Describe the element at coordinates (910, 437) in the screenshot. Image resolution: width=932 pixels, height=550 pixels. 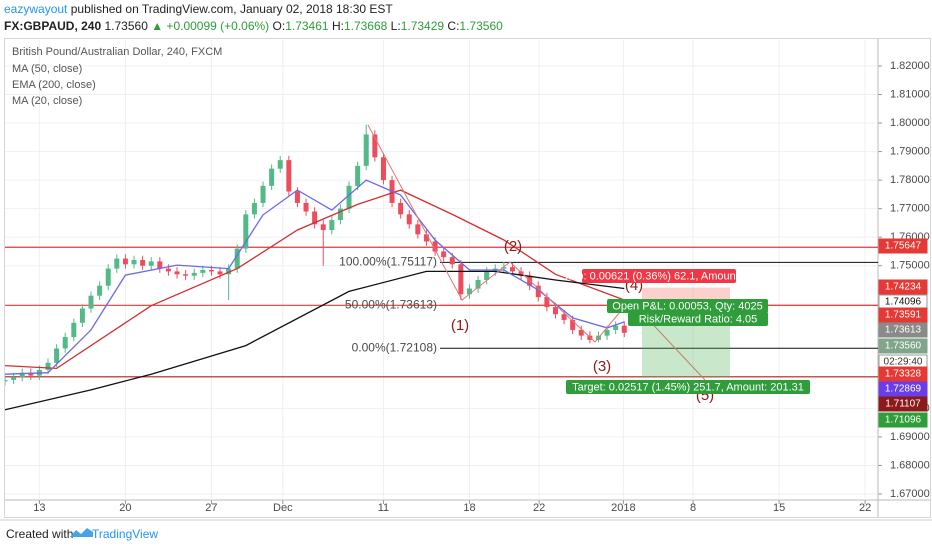
I see `y-tick-label: 1.69000` at that location.